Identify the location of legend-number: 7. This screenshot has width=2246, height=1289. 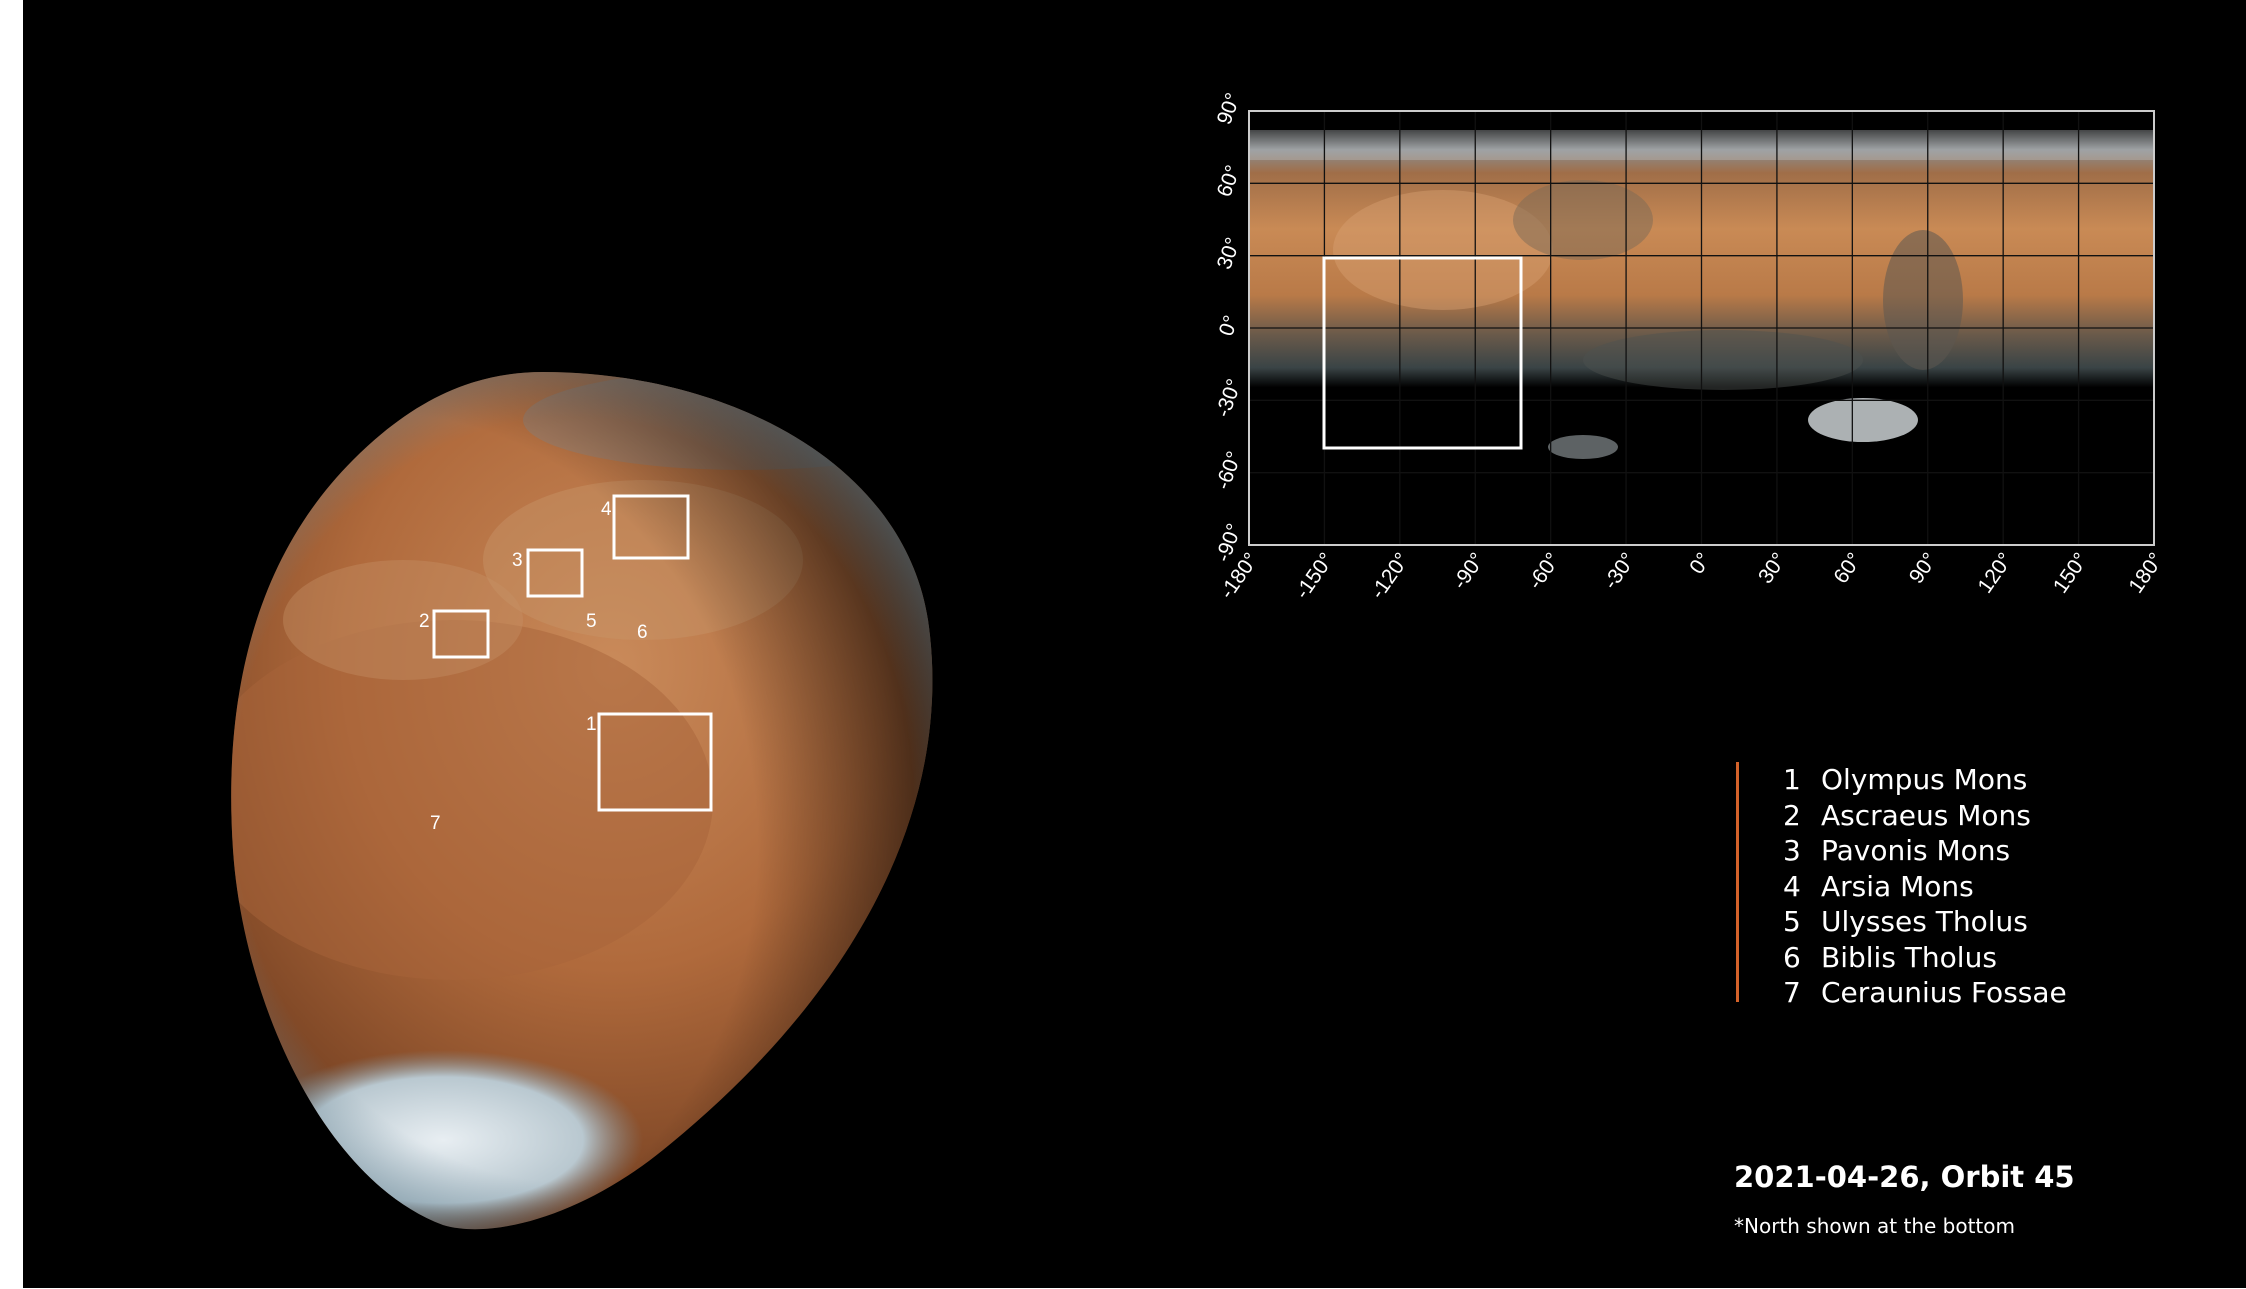
(1792, 992).